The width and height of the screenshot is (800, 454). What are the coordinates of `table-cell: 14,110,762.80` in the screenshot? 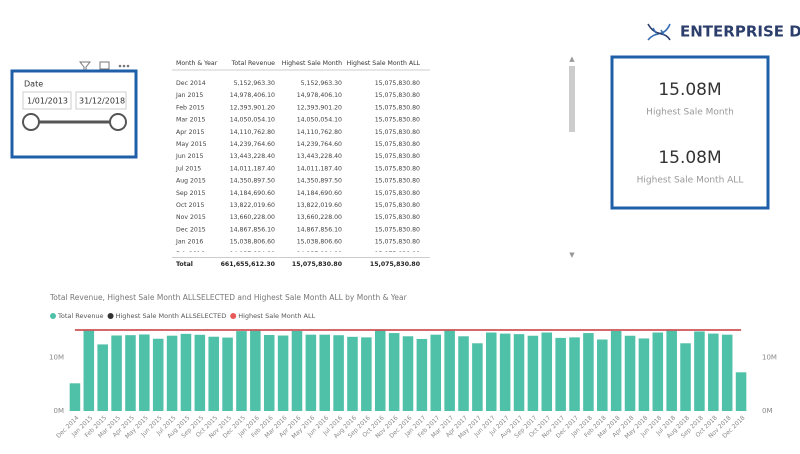 It's located at (252, 132).